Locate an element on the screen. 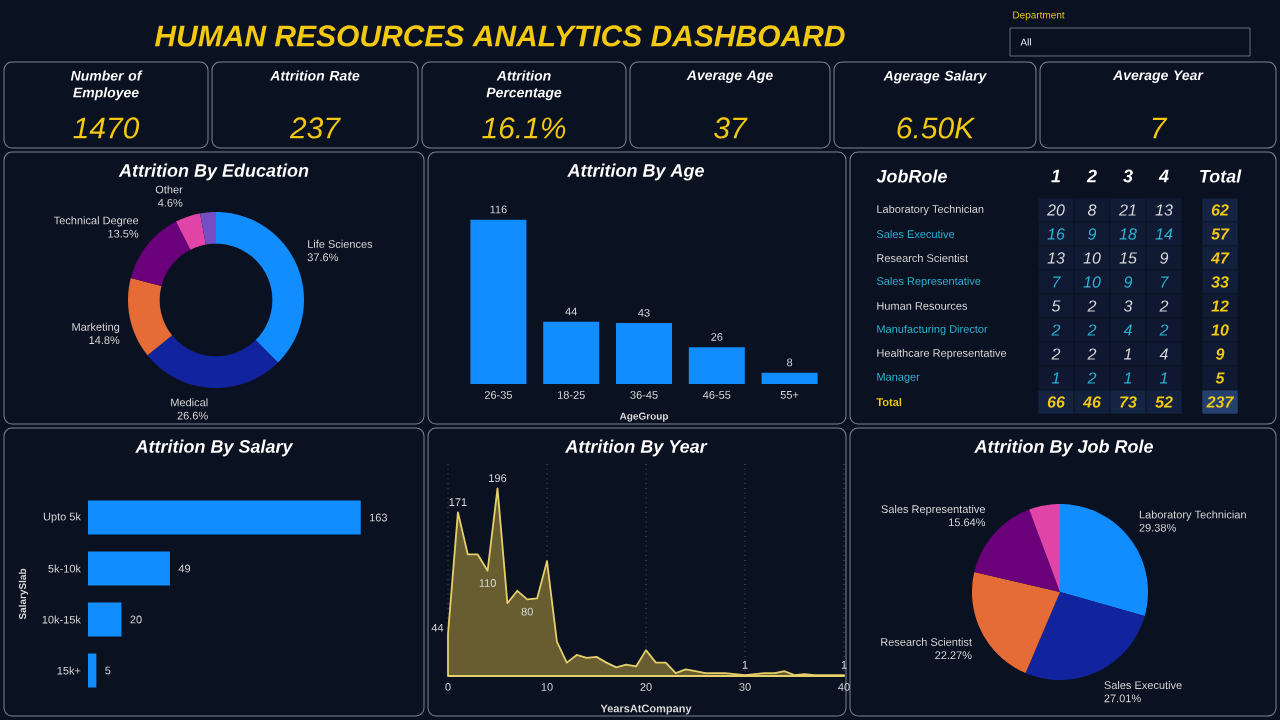 The height and width of the screenshot is (720, 1280). data-label: 16 is located at coordinates (1056, 234).